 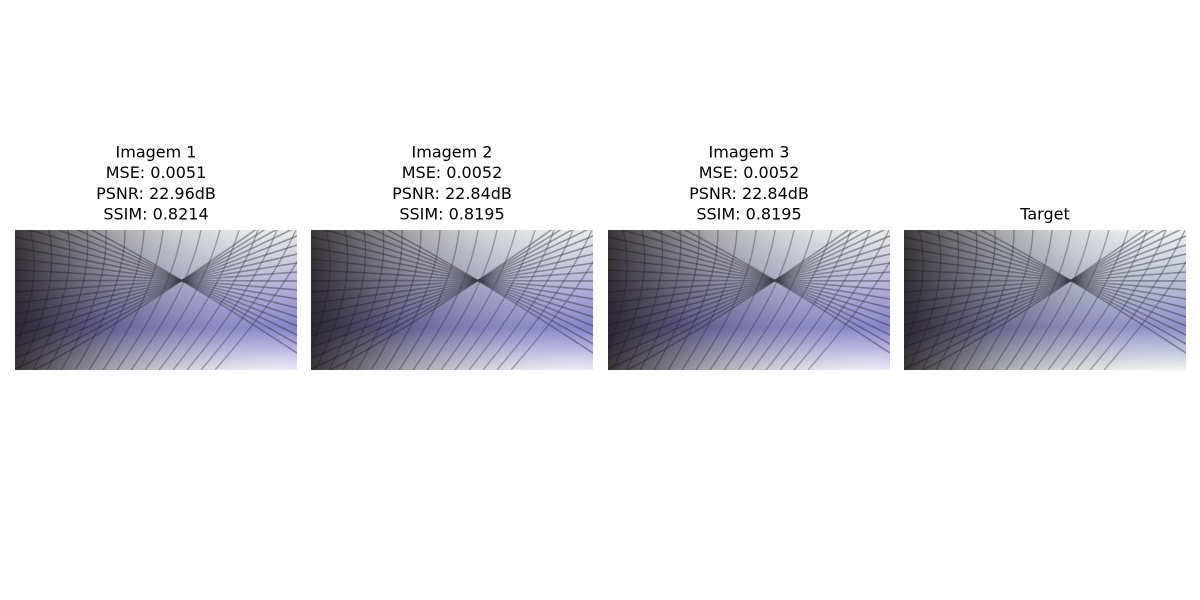 What do you see at coordinates (155, 214) in the screenshot?
I see `panel-title-line: SSIM: 0.8214` at bounding box center [155, 214].